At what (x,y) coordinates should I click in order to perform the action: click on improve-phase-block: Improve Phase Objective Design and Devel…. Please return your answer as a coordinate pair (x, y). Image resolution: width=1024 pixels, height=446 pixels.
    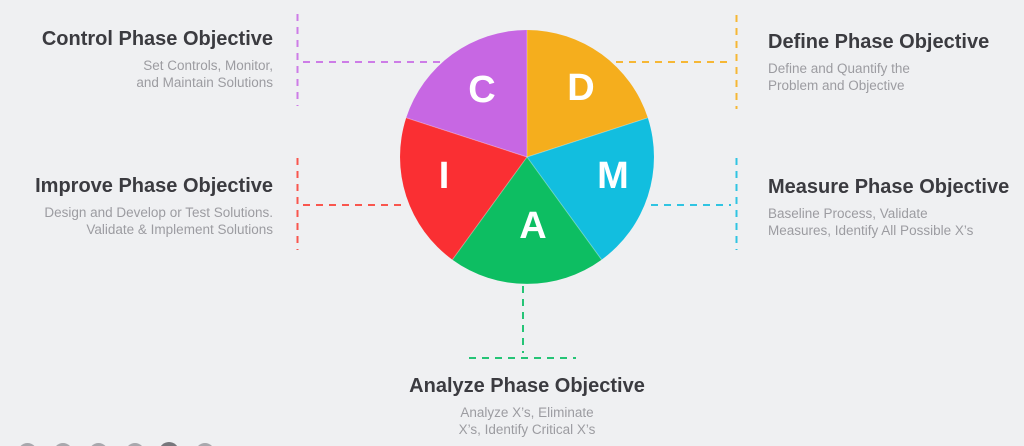
    Looking at the image, I should click on (154, 206).